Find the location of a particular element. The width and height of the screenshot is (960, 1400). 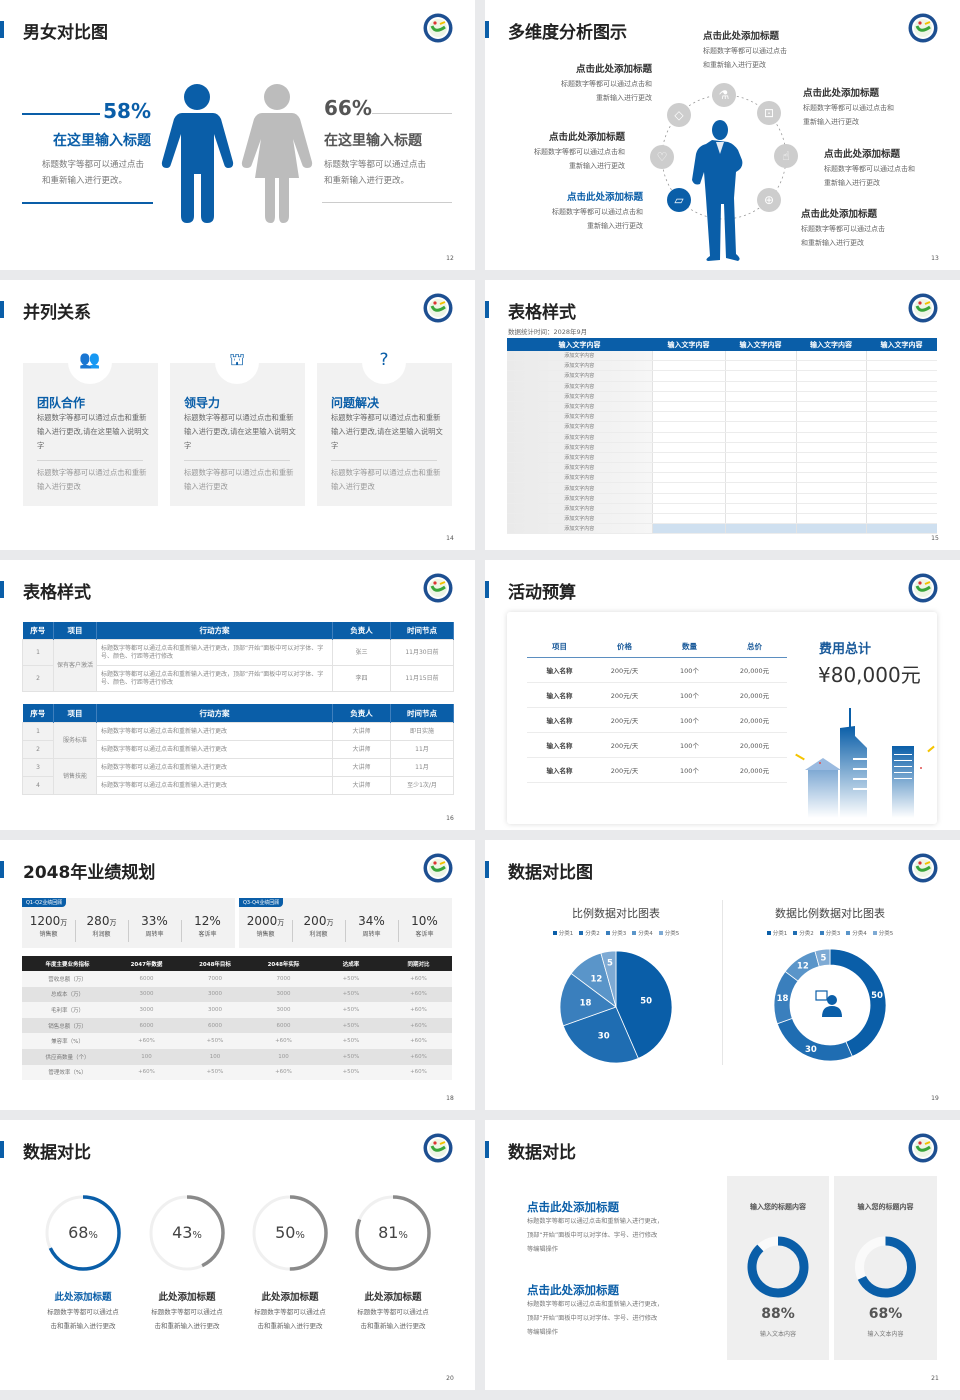

card-subtext: 标题数字等都可以通过点击和重新输入进行更改 is located at coordinates (386, 479).